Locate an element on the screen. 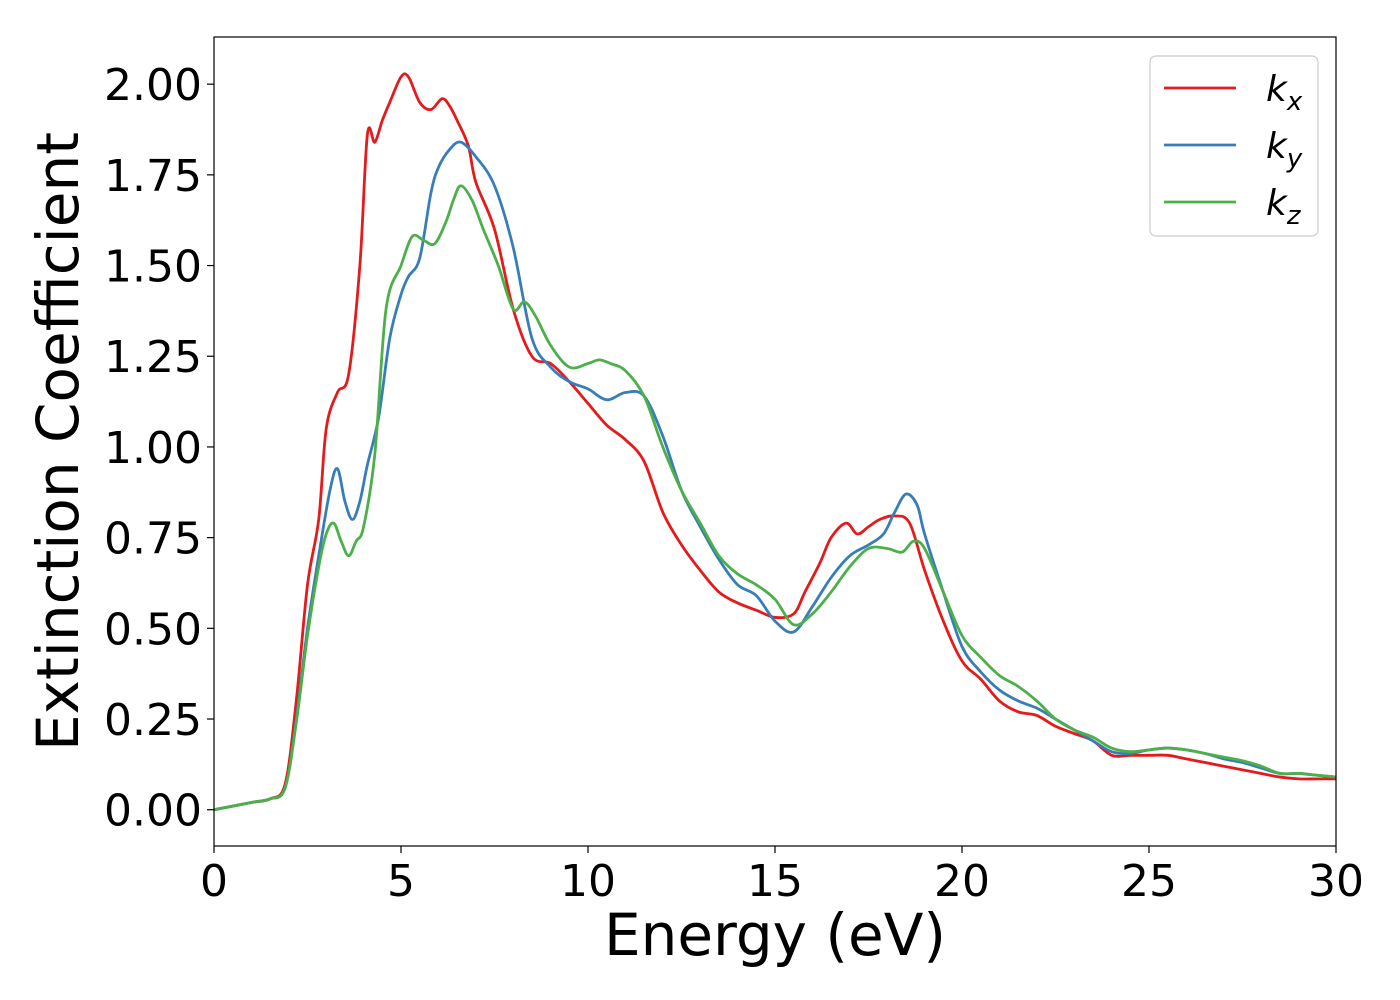  x-tick-label: 25 is located at coordinates (1149, 881).